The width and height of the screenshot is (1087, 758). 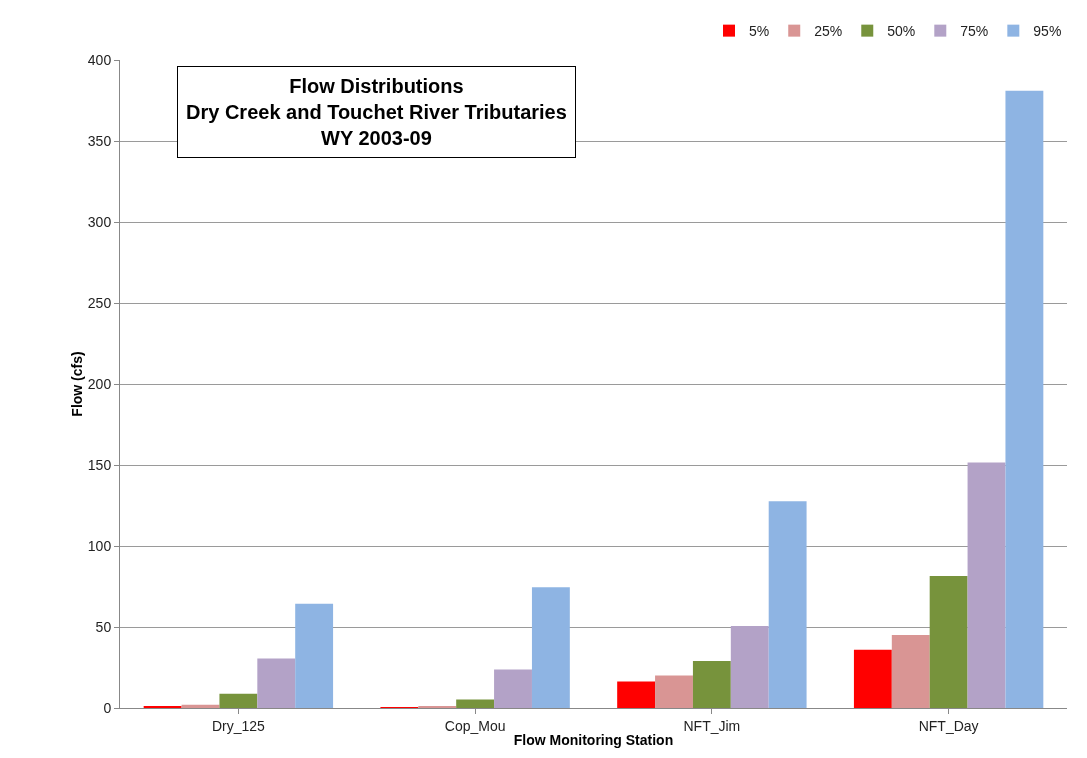 I want to click on y-axis-title: Flow (cfs), so click(x=77, y=384).